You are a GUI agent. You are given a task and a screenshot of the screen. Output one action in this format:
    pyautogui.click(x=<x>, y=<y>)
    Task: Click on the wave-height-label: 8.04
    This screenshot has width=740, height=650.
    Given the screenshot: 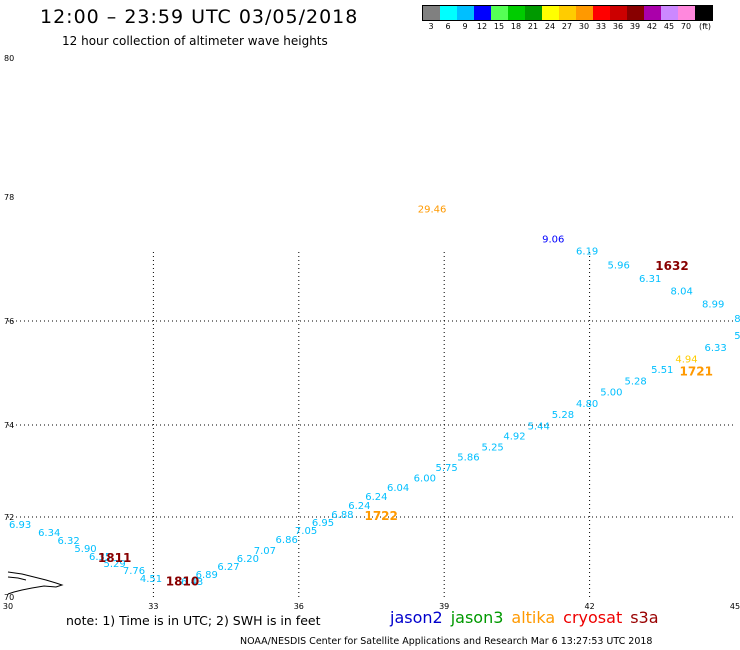 What is the action you would take?
    pyautogui.click(x=682, y=291)
    